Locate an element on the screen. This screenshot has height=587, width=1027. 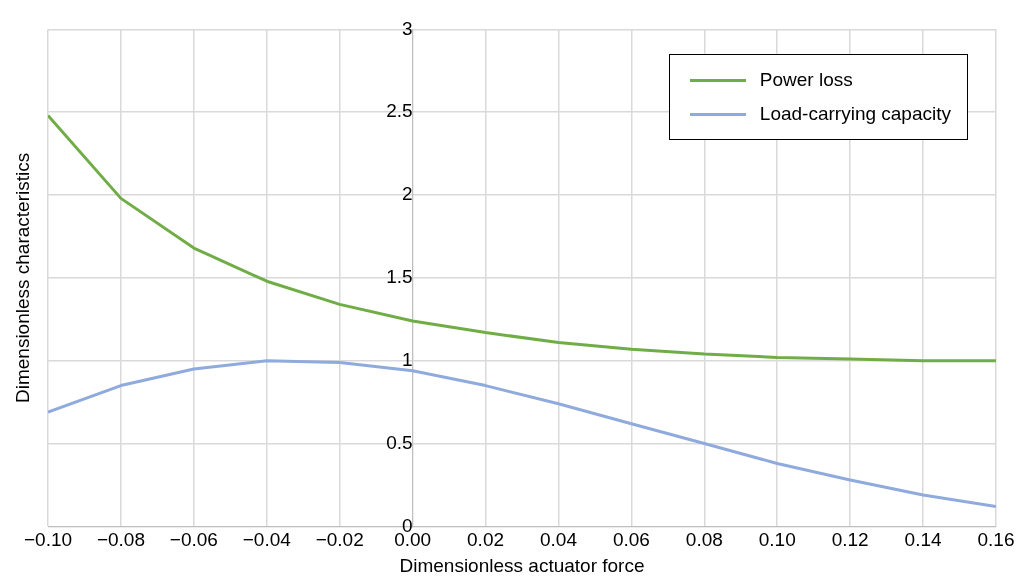
x-tick-label: 0.14 is located at coordinates (923, 540).